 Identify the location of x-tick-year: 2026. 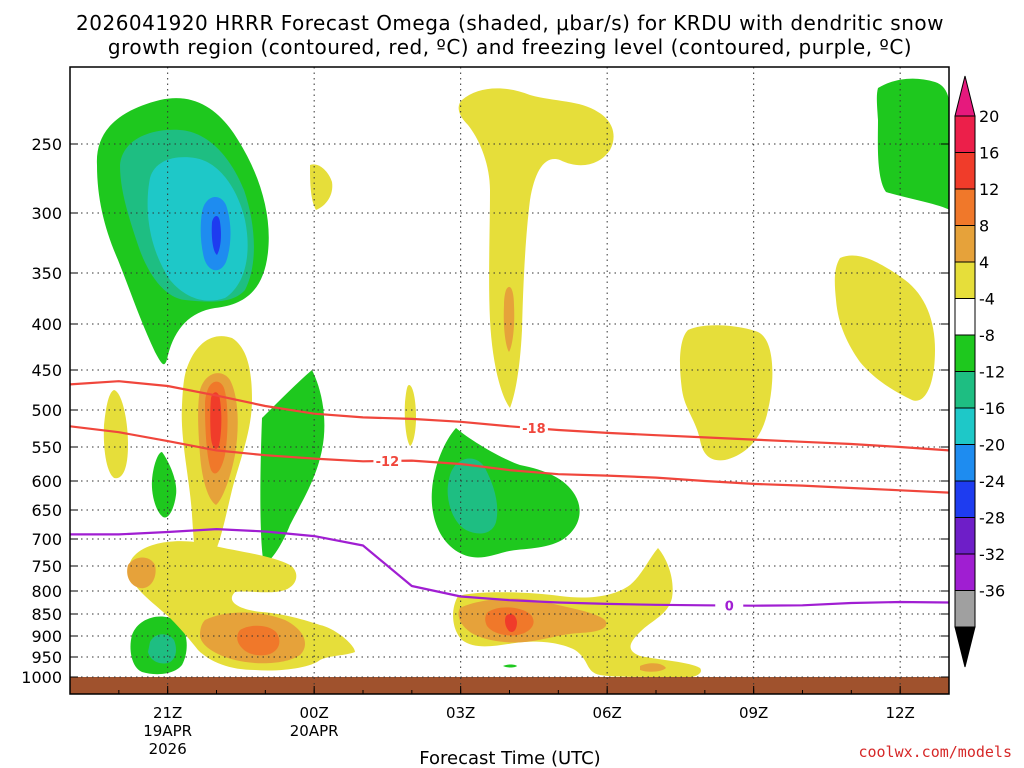
(168, 749).